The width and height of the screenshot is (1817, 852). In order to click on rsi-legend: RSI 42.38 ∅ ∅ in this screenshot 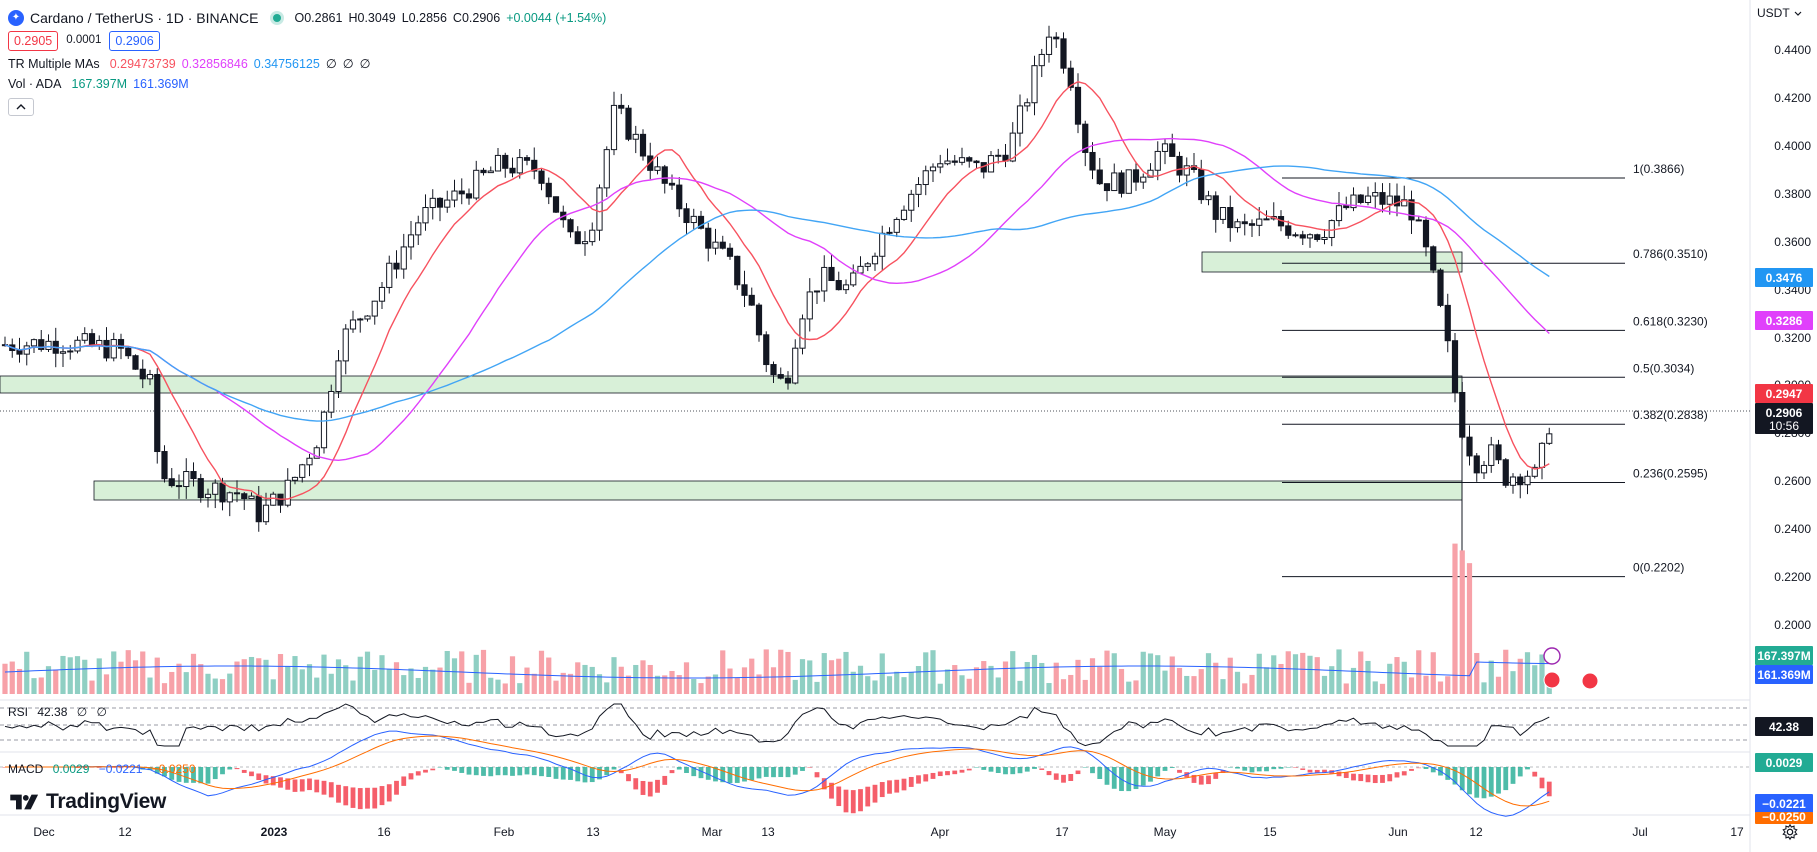, I will do `click(60, 712)`.